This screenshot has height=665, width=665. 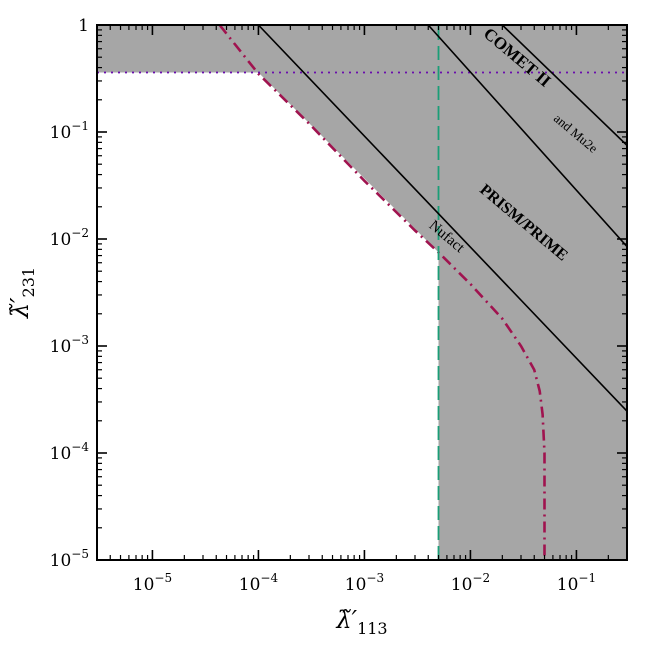 I want to click on x-tick-label: 10⁻², so click(x=470, y=583).